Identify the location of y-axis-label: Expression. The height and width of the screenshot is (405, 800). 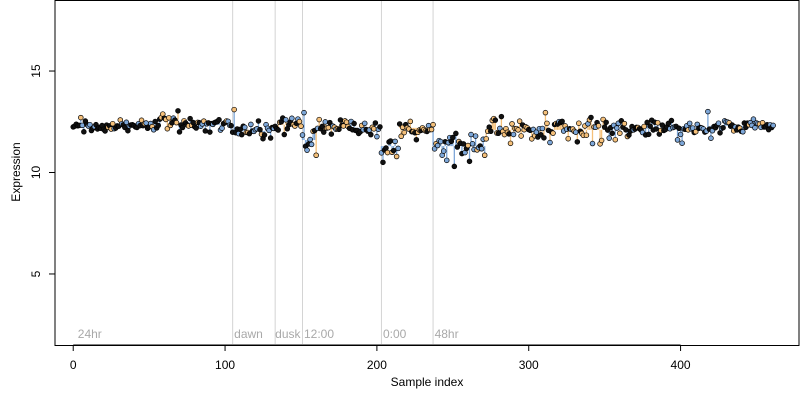
(16, 171).